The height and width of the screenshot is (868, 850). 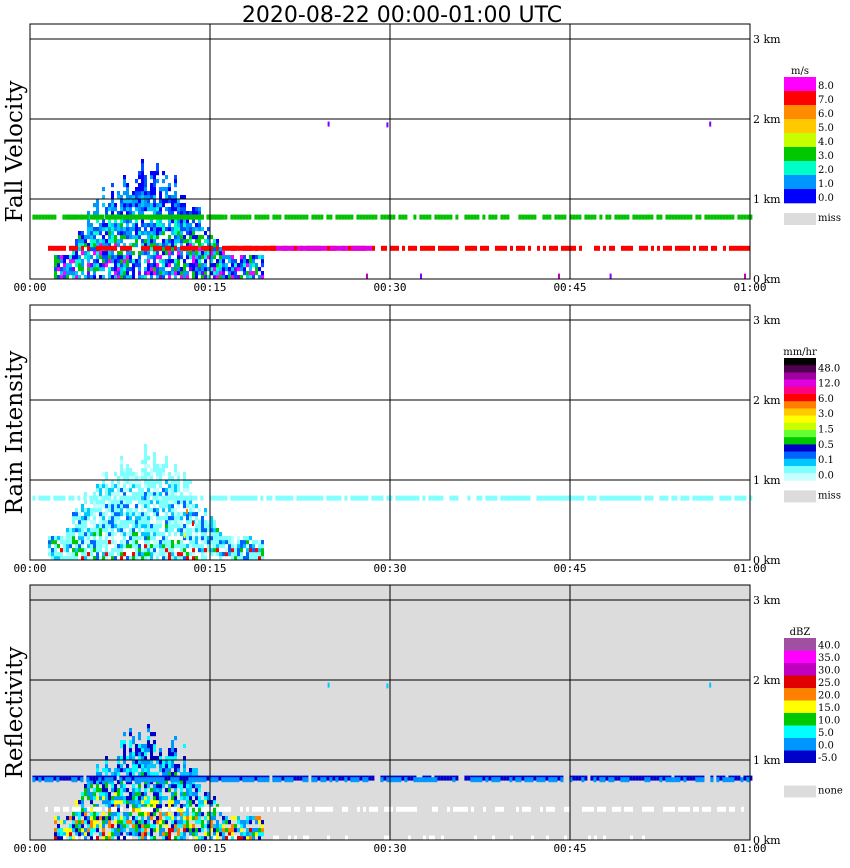 I want to click on colorbar-label: 3.0, so click(x=826, y=156).